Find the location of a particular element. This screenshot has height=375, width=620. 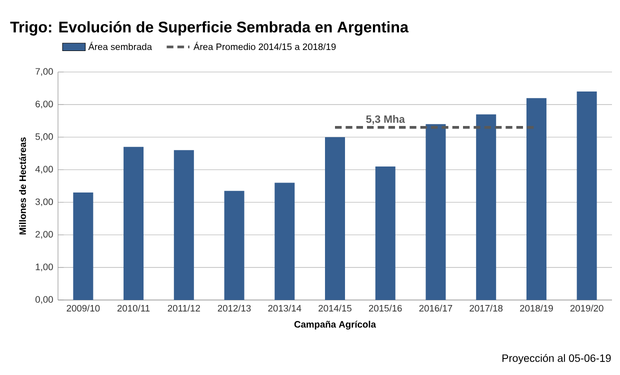

x-axis-title: Campaña Agrícola is located at coordinates (335, 325).